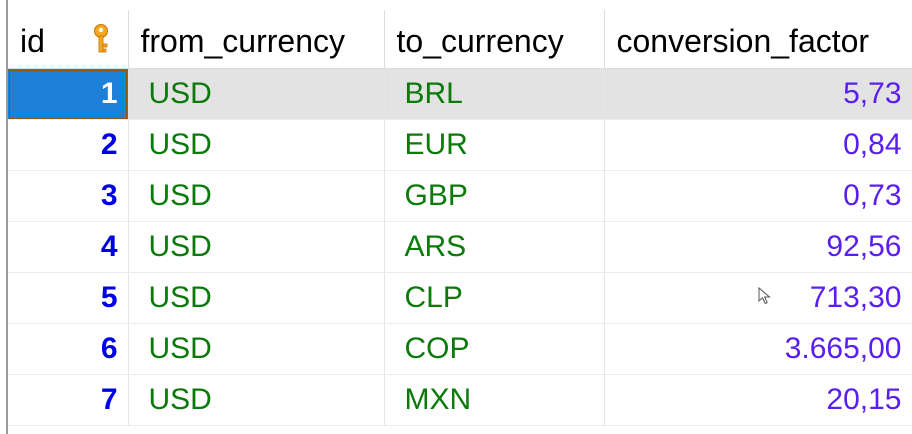 This screenshot has height=434, width=912. I want to click on cell-conversion-factor: 0,84, so click(758, 145).